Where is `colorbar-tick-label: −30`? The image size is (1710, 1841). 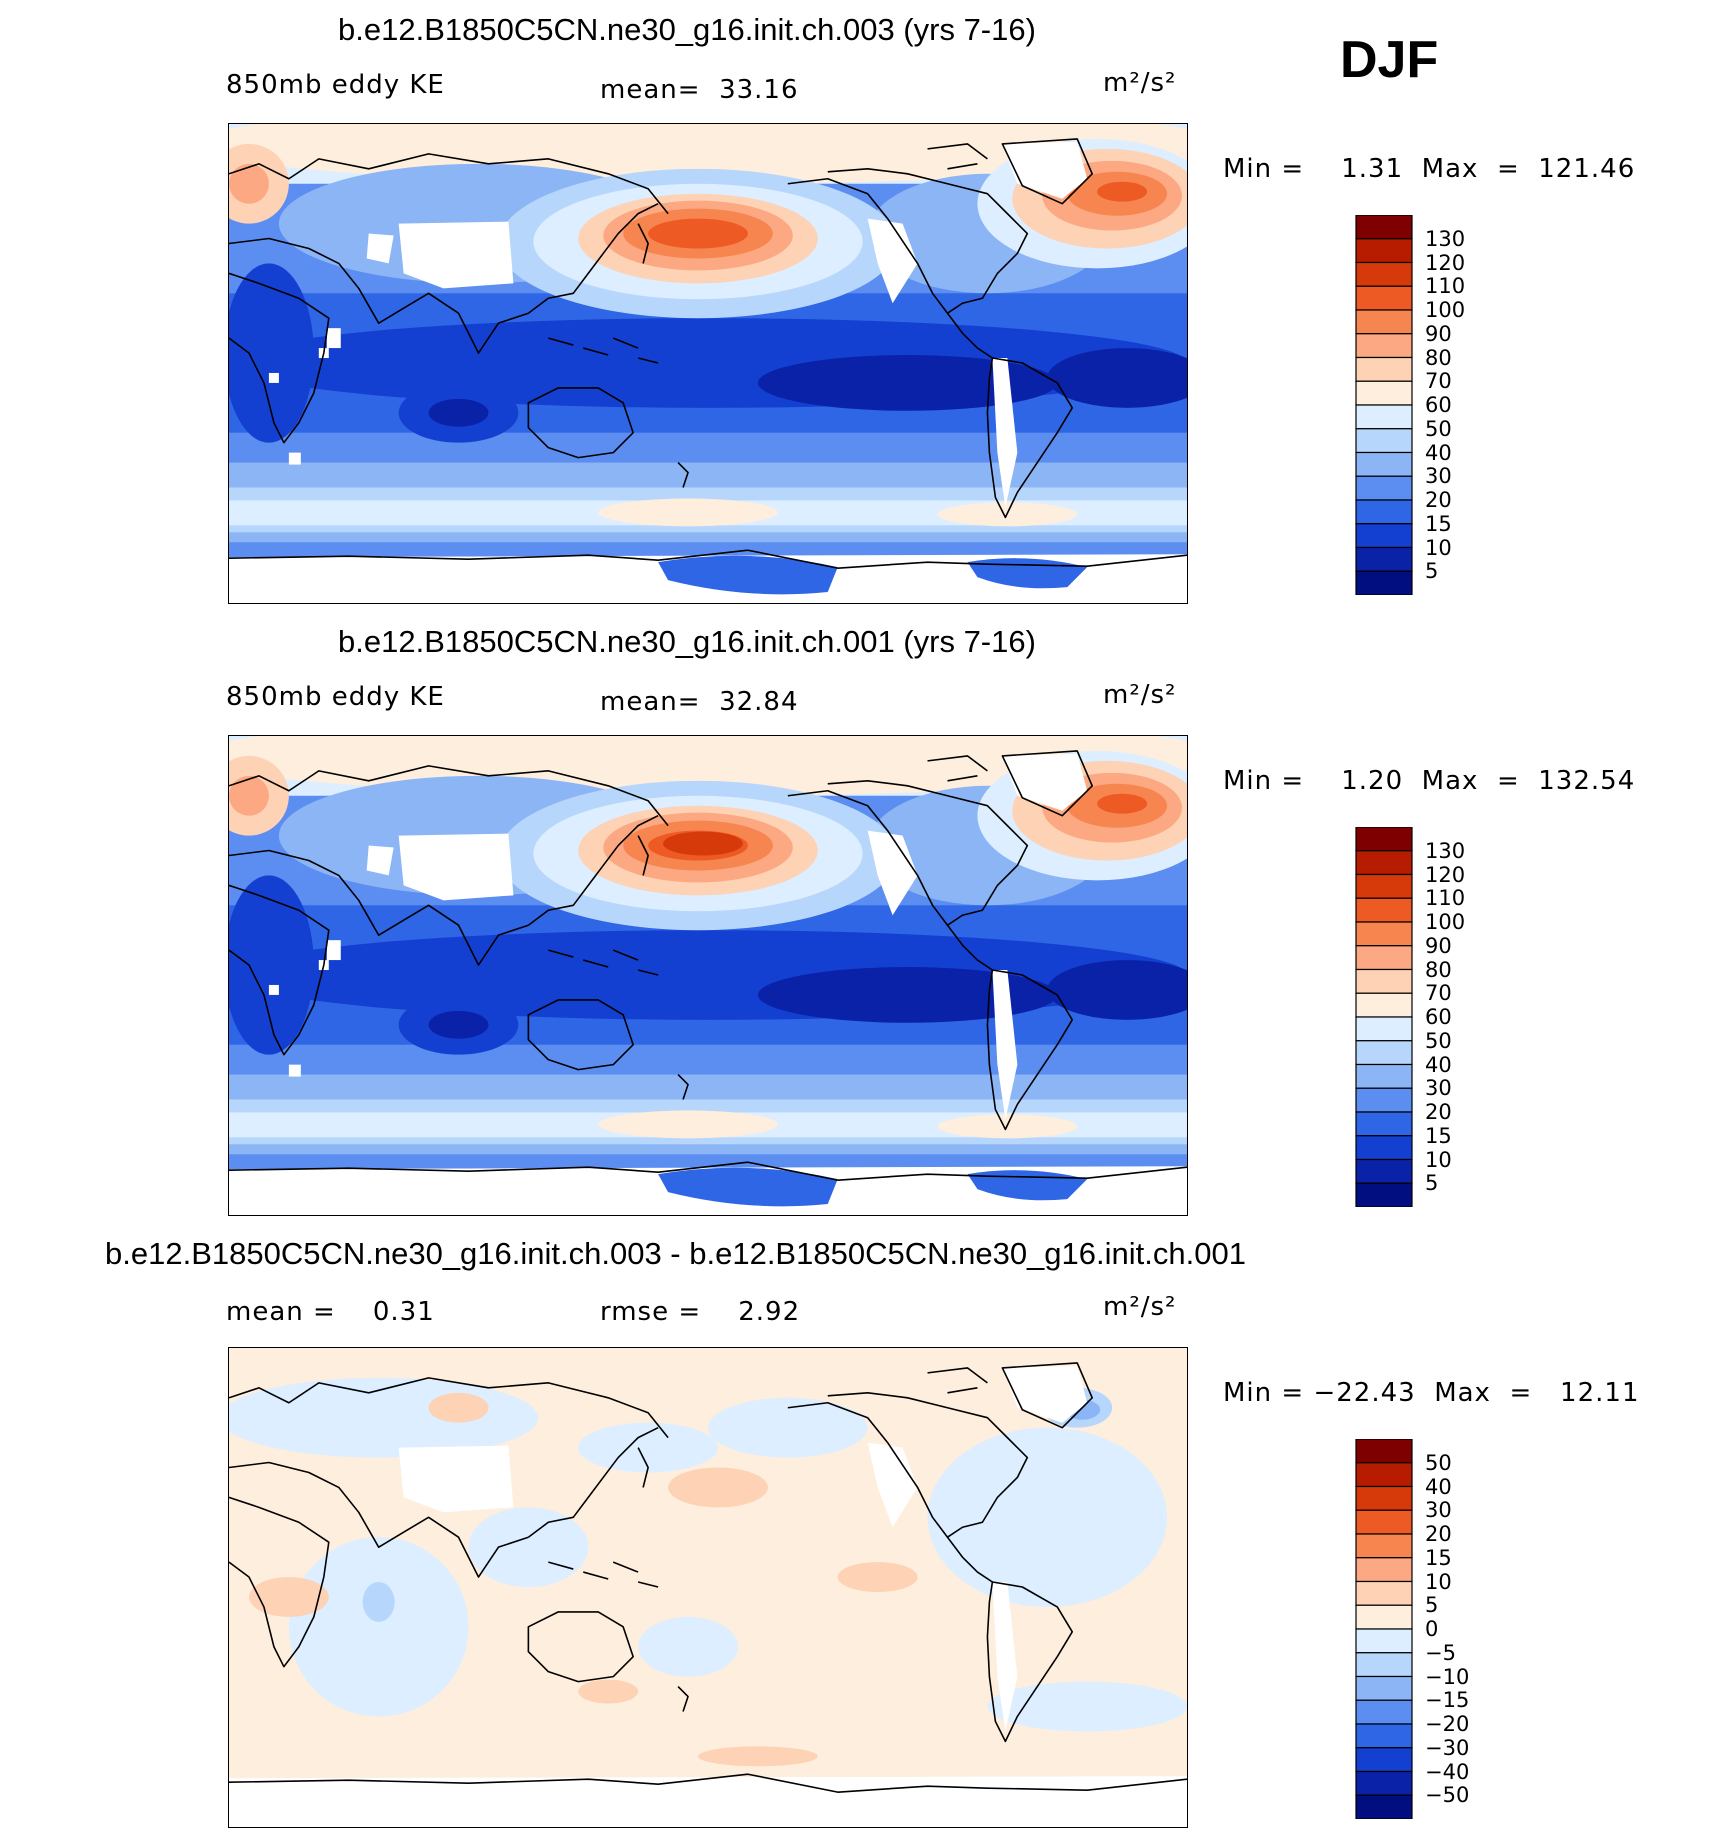
colorbar-tick-label: −30 is located at coordinates (1447, 1747).